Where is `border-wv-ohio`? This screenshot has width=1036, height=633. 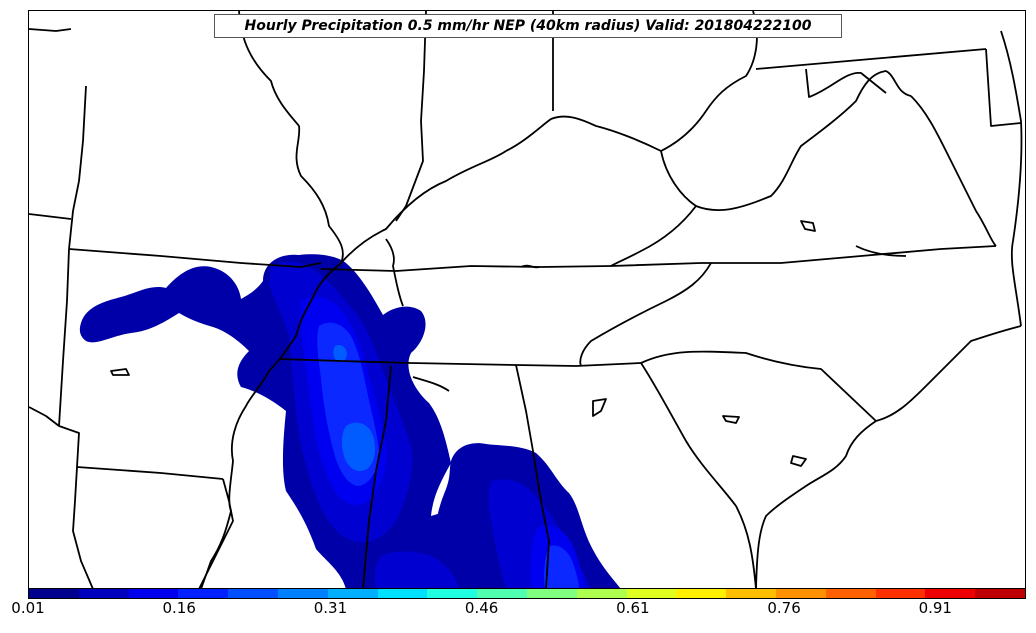 border-wv-ohio is located at coordinates (709, 81).